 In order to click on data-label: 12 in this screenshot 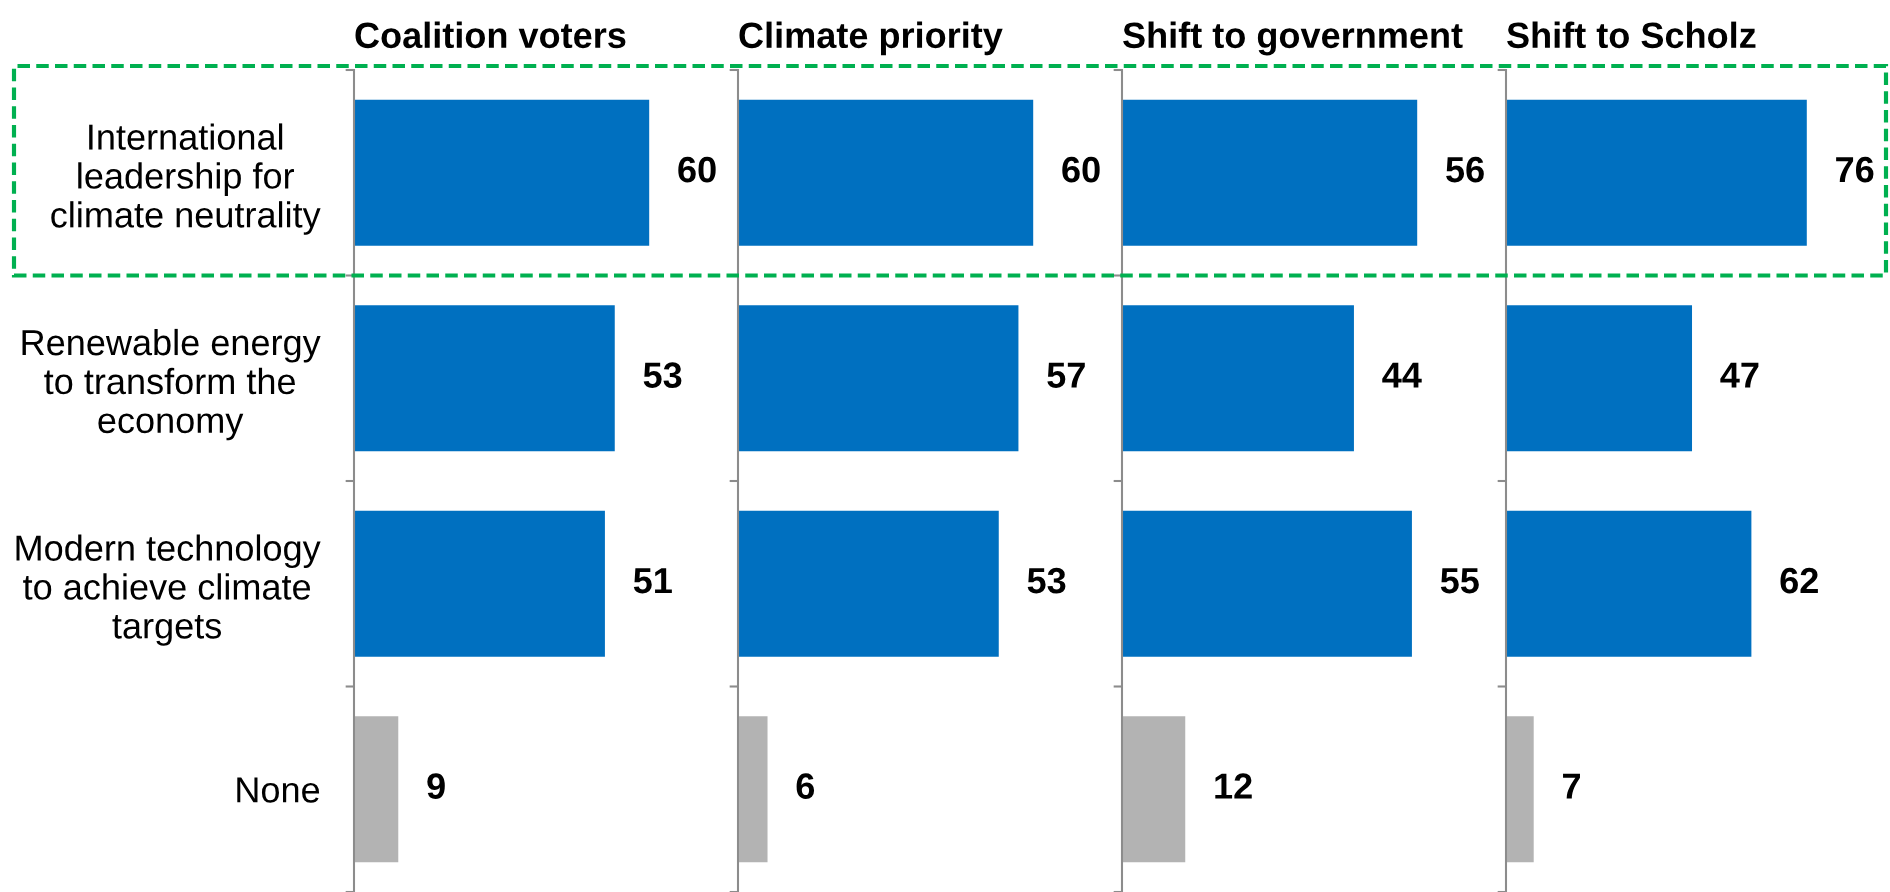, I will do `click(1233, 786)`.